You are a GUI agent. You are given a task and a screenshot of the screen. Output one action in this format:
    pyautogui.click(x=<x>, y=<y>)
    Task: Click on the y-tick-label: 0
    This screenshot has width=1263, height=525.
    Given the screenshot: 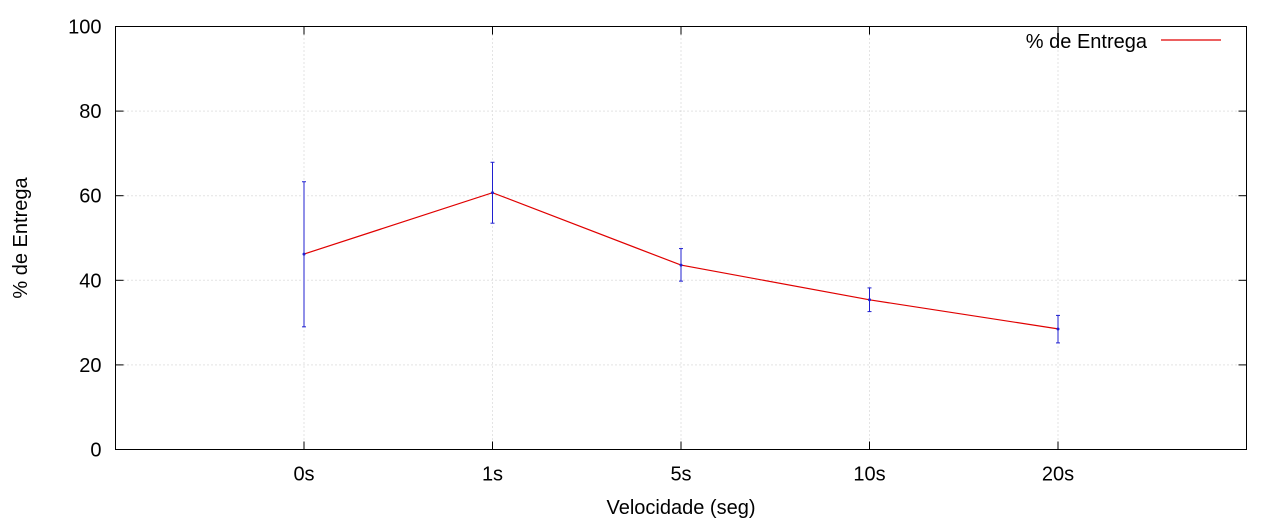 What is the action you would take?
    pyautogui.click(x=95, y=451)
    